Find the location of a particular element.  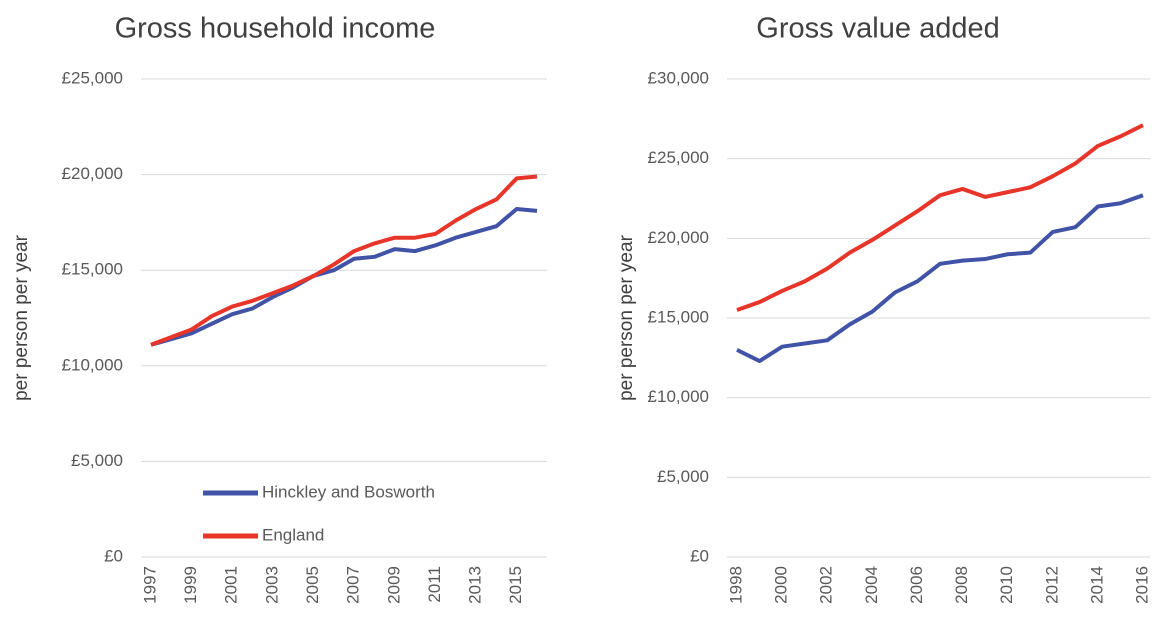

x-tick-label: 2004 is located at coordinates (871, 585).